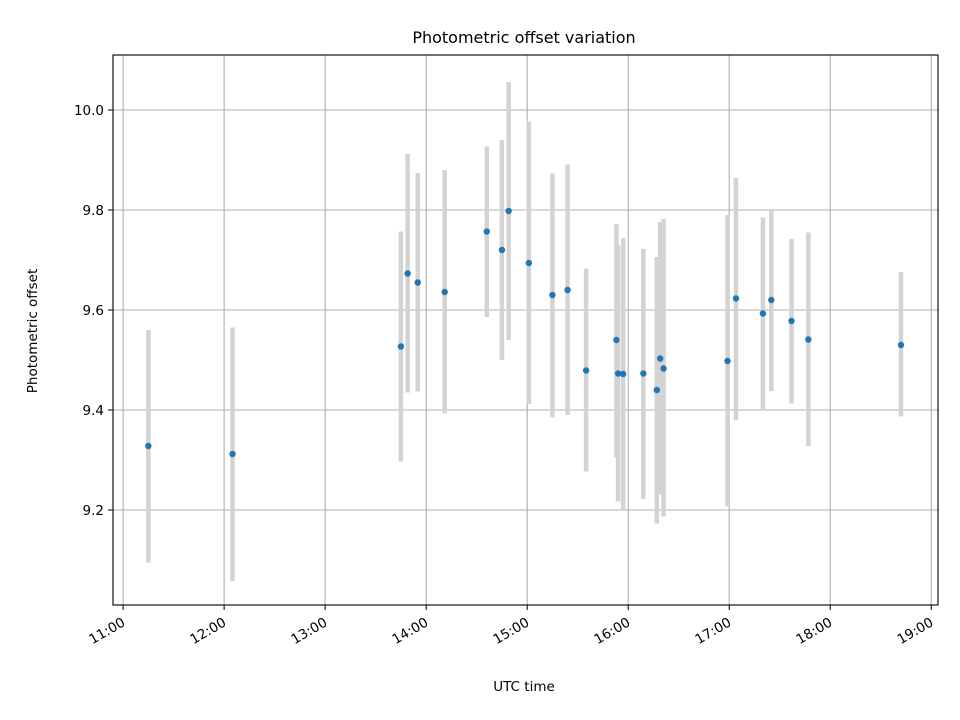 The width and height of the screenshot is (960, 720). Describe the element at coordinates (93, 411) in the screenshot. I see `y-tick-label: 9.4` at that location.